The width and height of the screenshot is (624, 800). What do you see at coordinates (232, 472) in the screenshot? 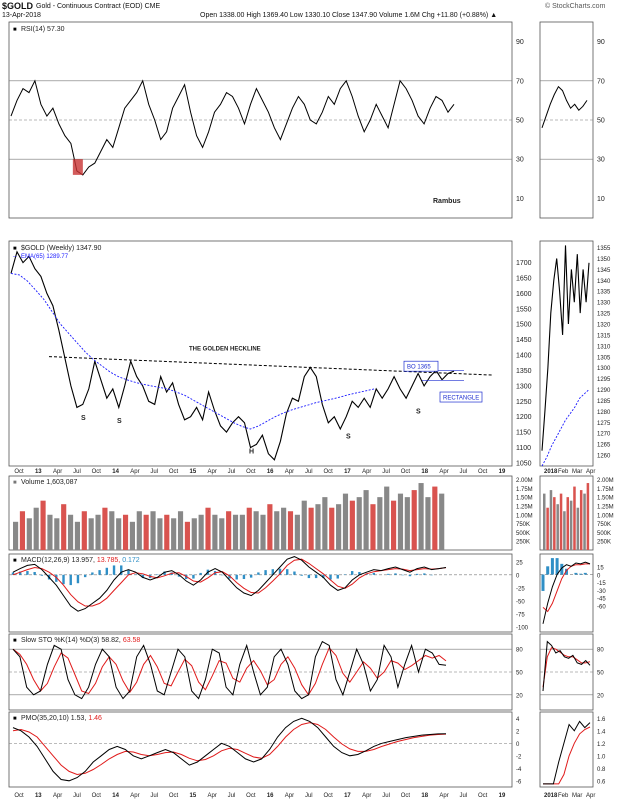
I see `price-xtick: Jul` at bounding box center [232, 472].